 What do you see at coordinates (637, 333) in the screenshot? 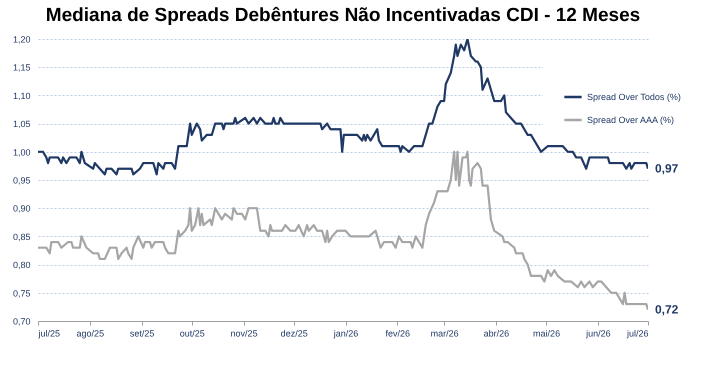
I see `x-tick-label: jul/26` at bounding box center [637, 333].